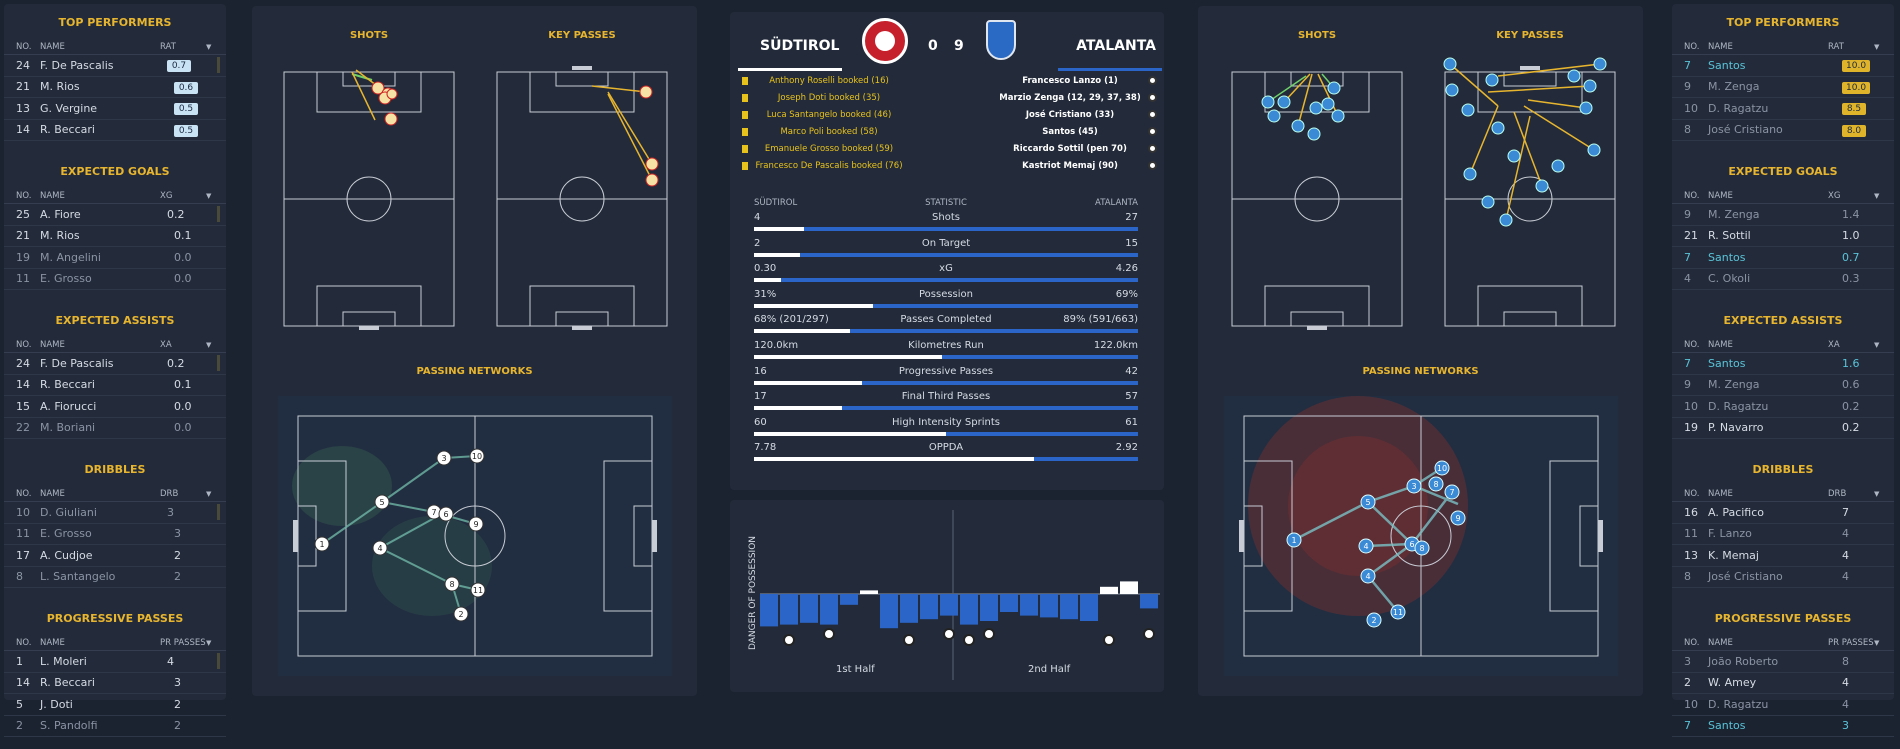  What do you see at coordinates (1783, 556) in the screenshot?
I see `table-row: 13 K. Memaj 4` at bounding box center [1783, 556].